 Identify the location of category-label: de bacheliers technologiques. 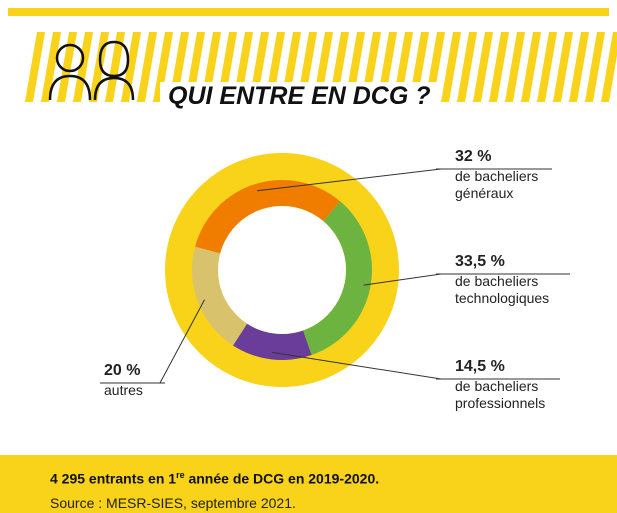
(502, 289).